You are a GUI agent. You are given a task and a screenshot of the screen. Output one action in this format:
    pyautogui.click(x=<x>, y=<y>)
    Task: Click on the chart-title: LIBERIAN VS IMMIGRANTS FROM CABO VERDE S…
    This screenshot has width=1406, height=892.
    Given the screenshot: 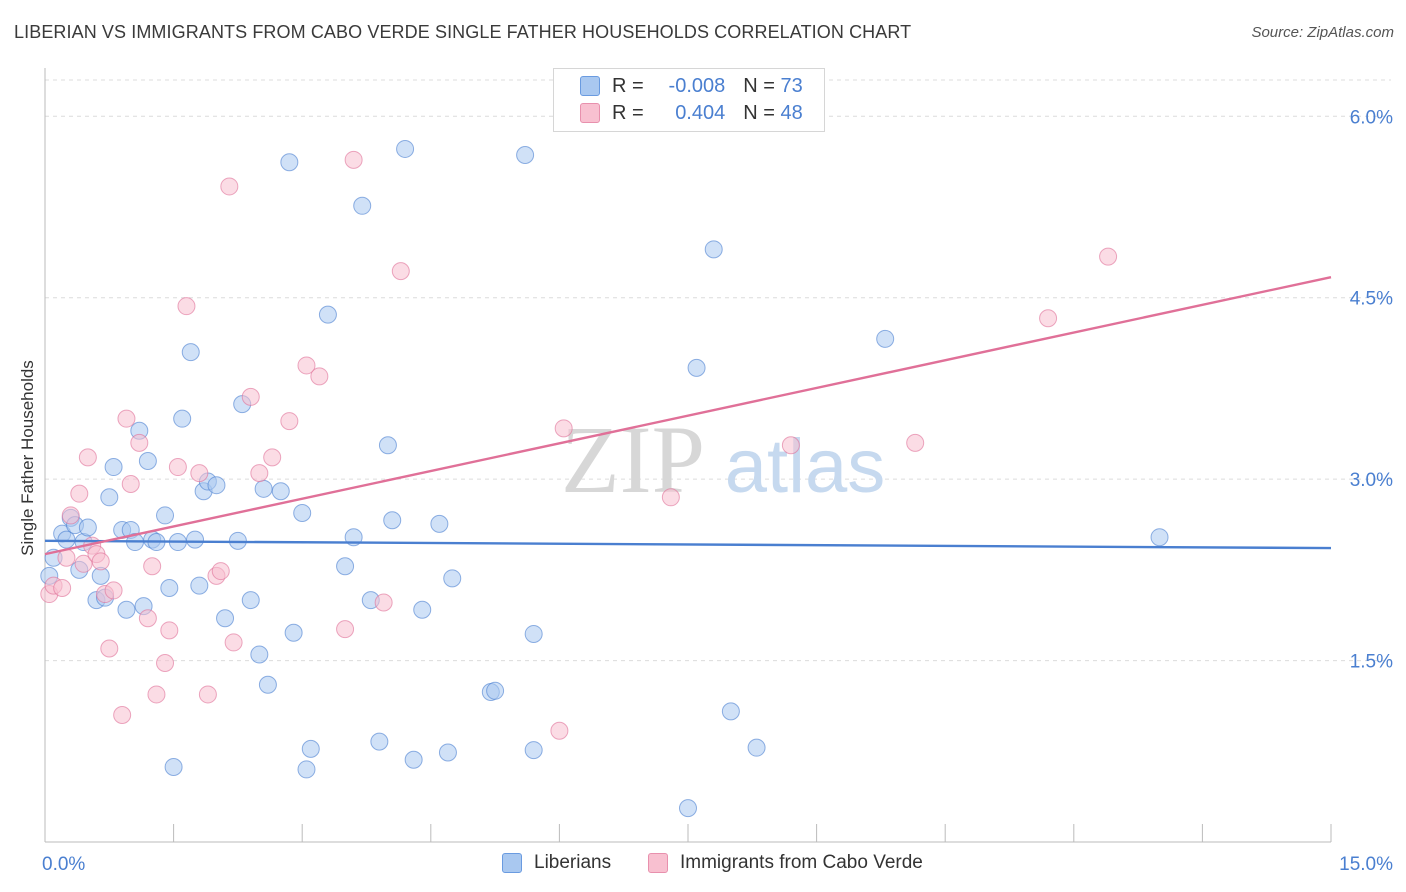 What is the action you would take?
    pyautogui.click(x=463, y=32)
    